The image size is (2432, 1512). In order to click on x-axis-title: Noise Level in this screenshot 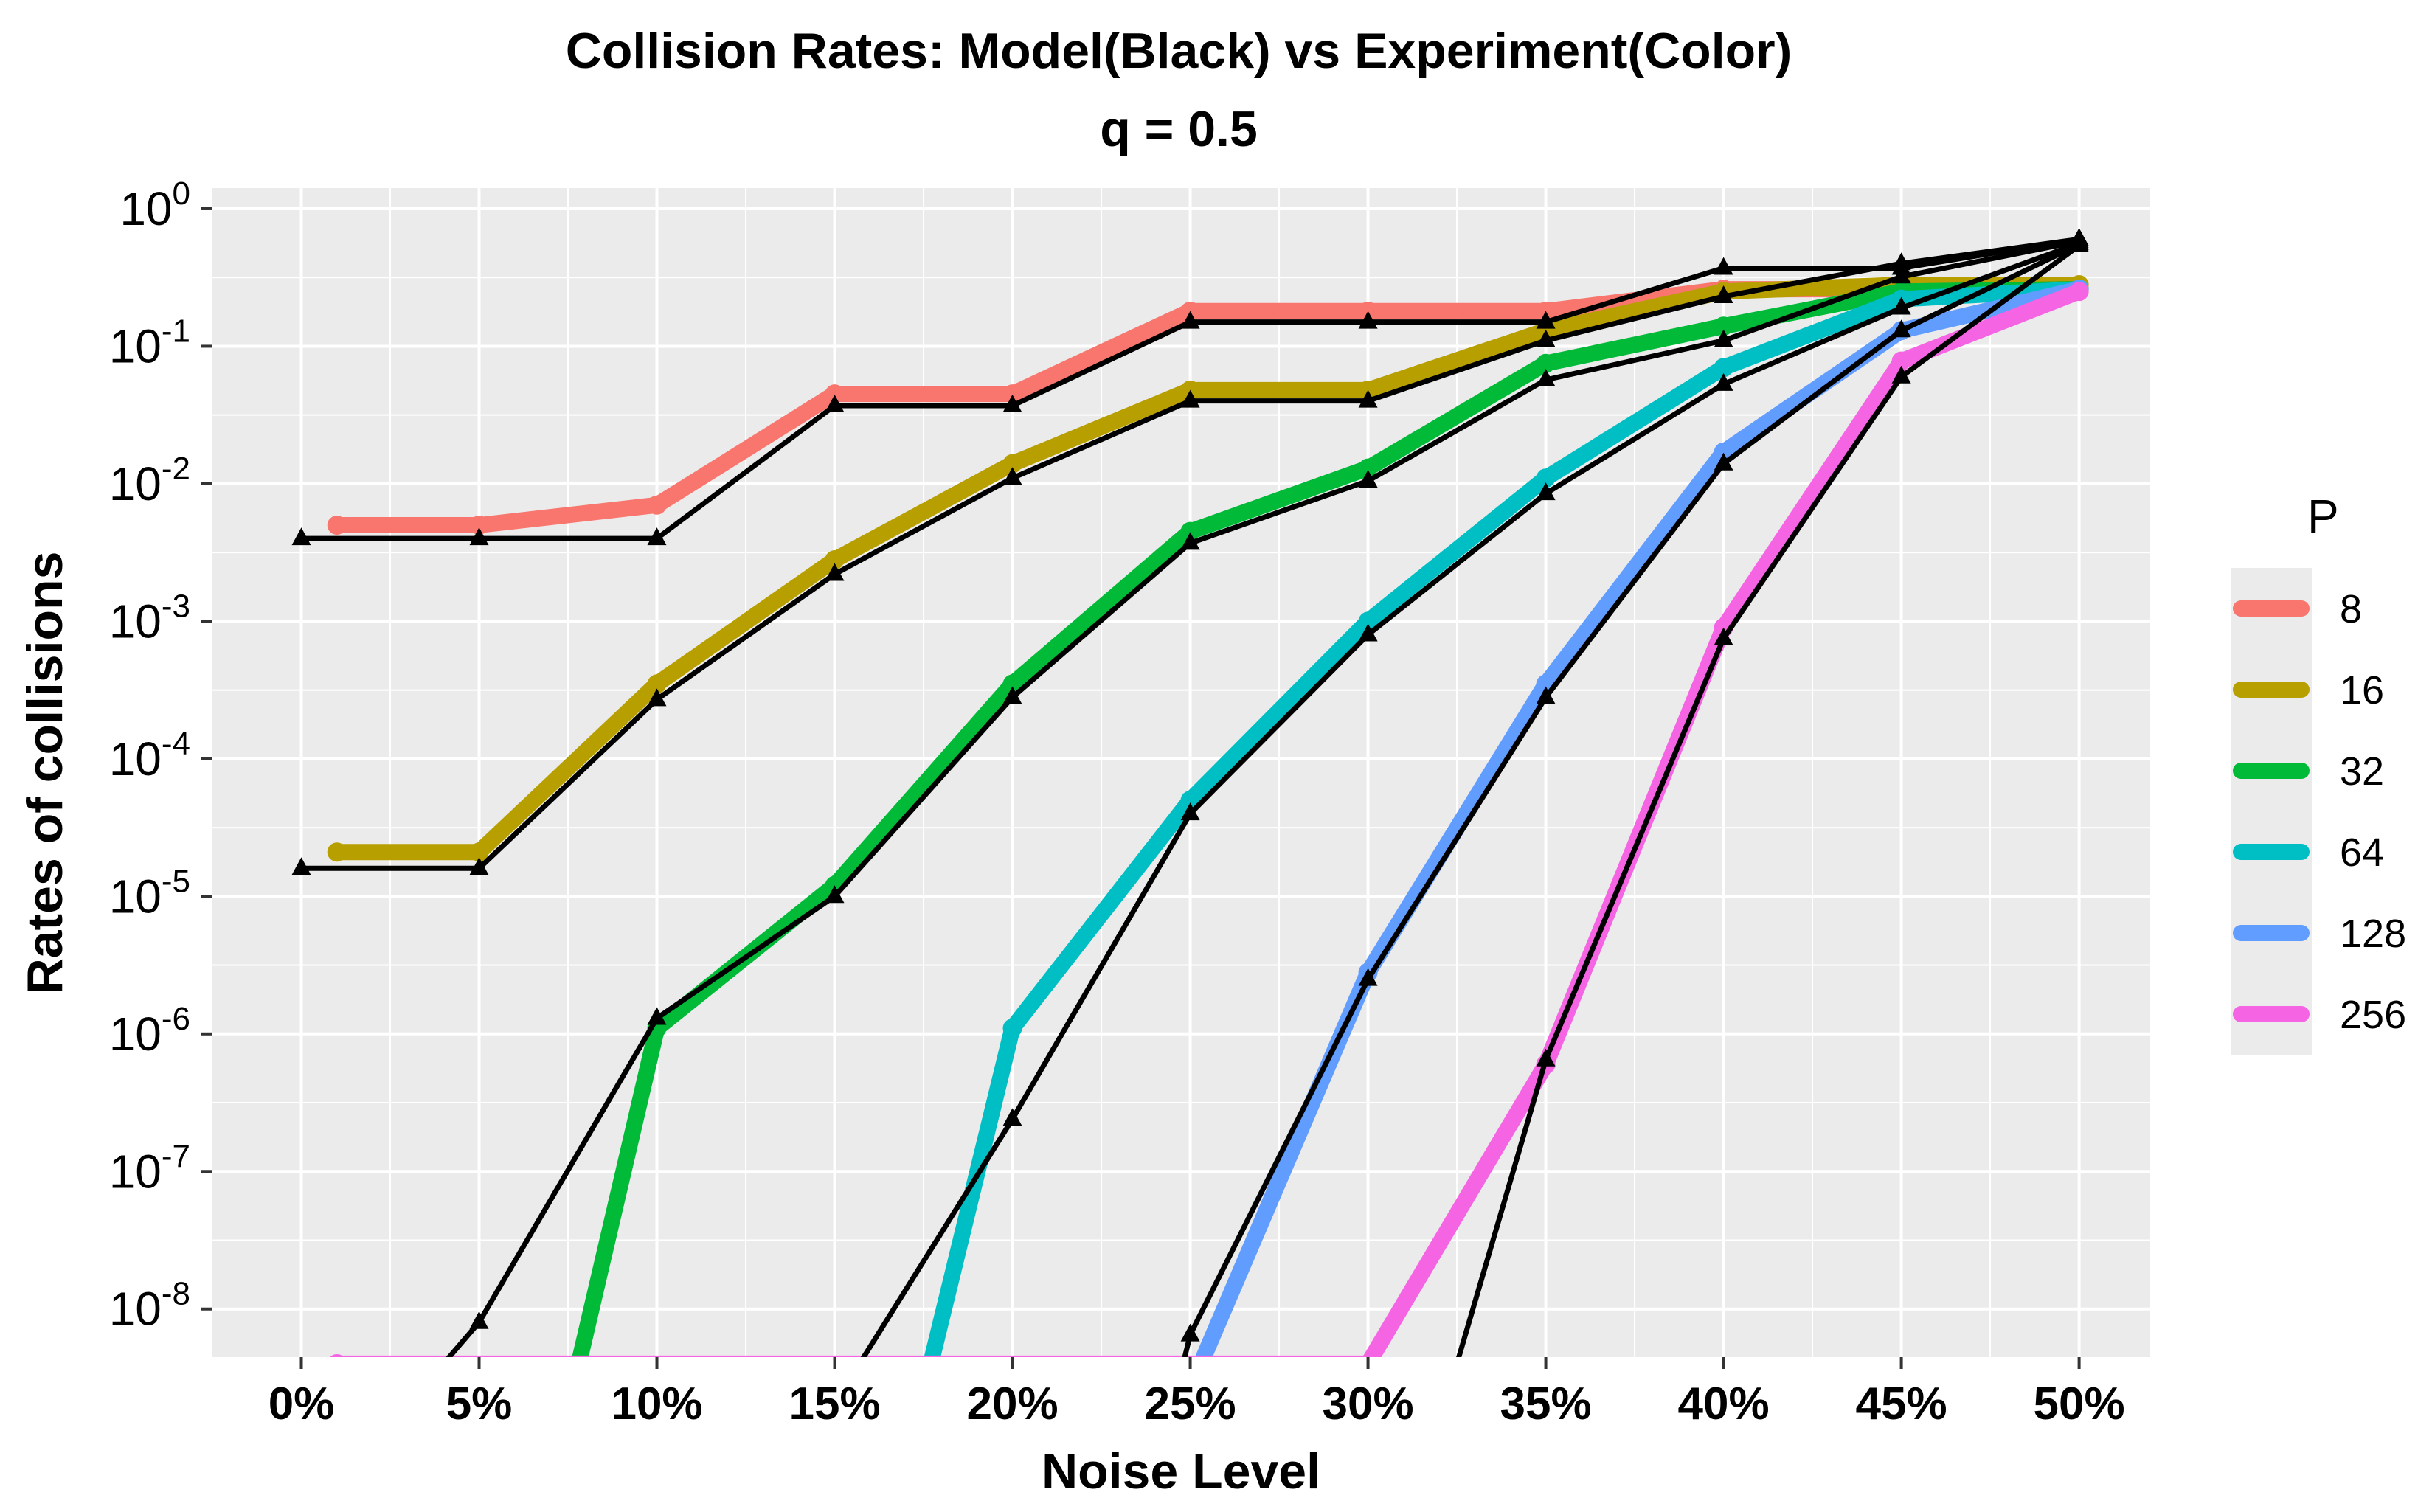, I will do `click(1181, 1471)`.